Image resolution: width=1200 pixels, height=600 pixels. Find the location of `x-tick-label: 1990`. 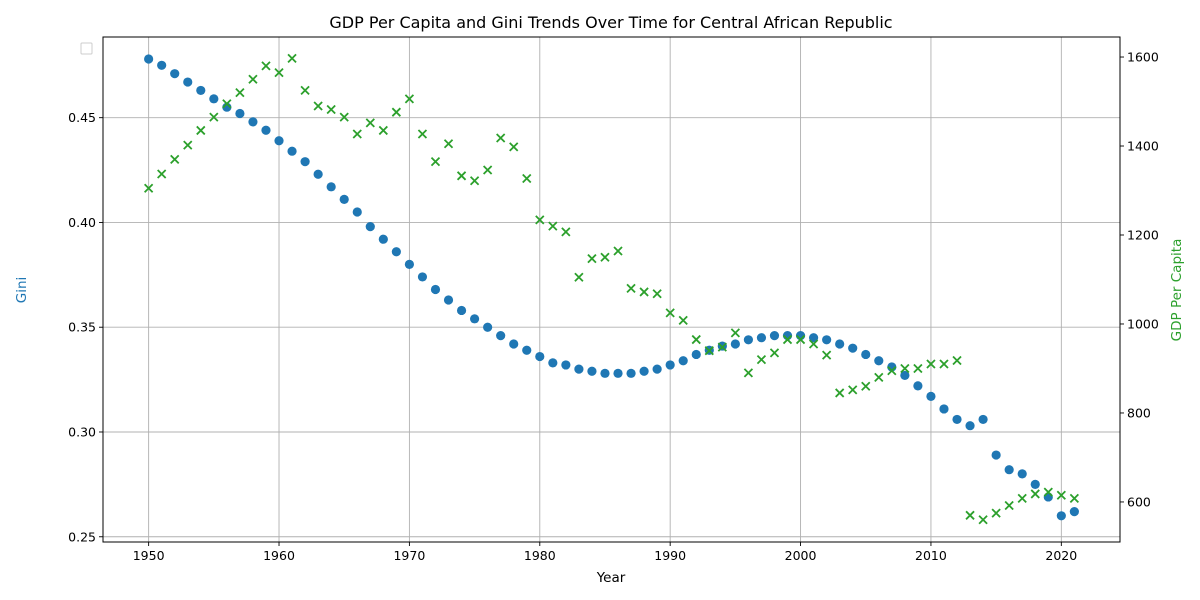

x-tick-label: 1990 is located at coordinates (670, 555).